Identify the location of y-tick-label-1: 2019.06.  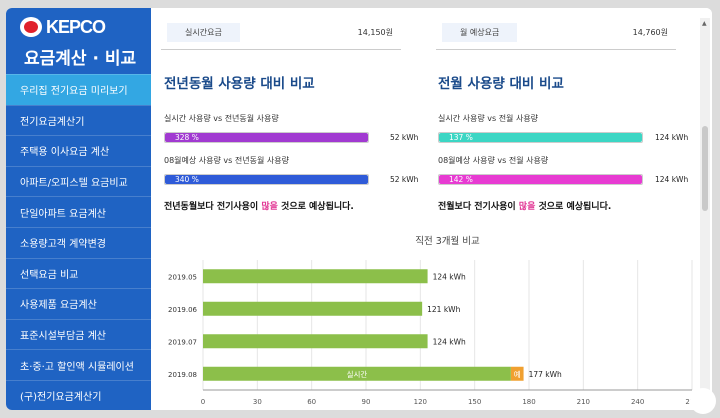
(182, 310).